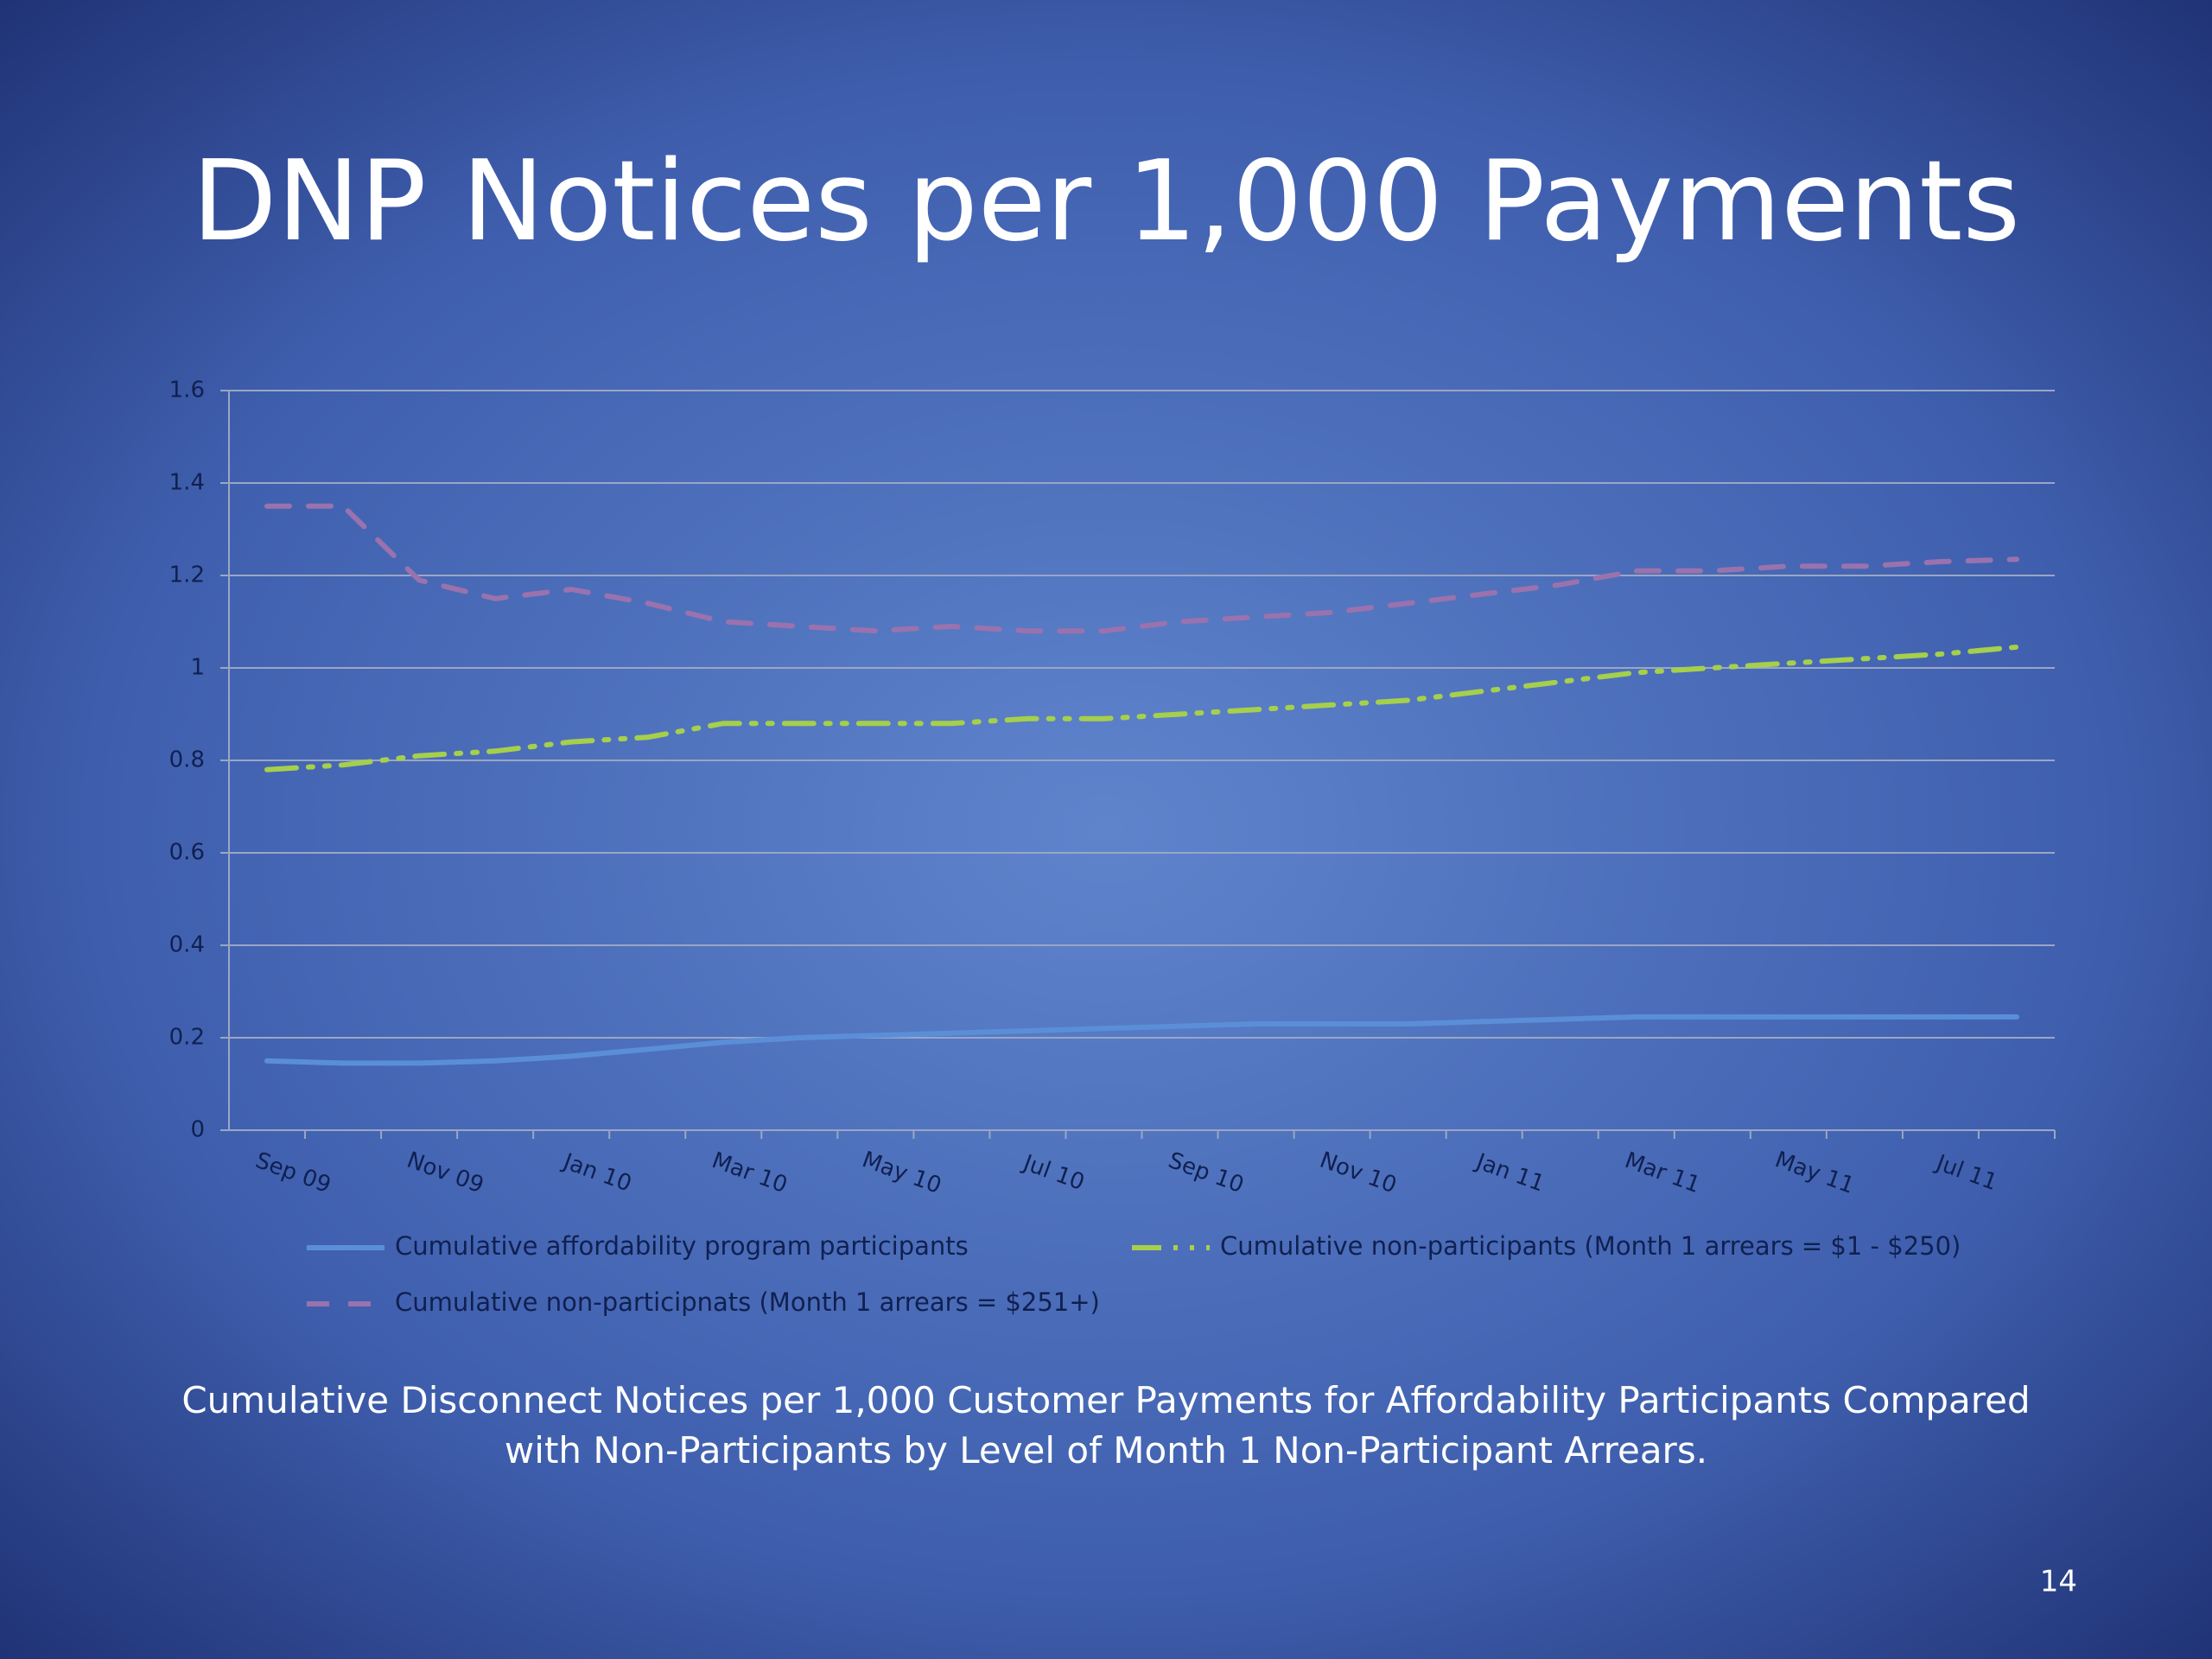 The image size is (2212, 1659). I want to click on y-tick-label: 1.2, so click(187, 575).